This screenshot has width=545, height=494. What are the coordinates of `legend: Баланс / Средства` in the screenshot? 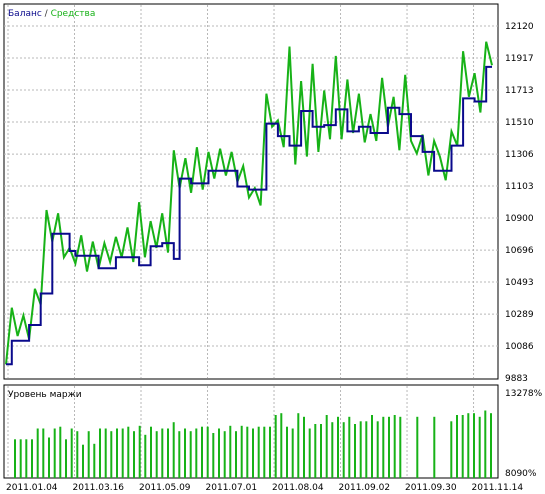 It's located at (51, 14).